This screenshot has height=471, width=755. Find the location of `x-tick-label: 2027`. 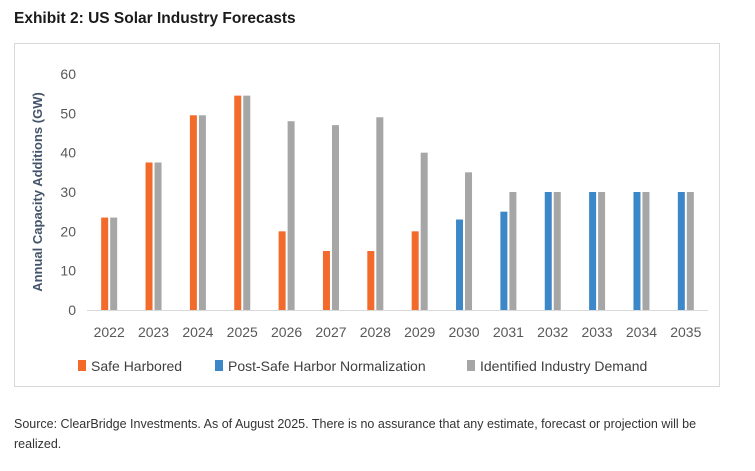

x-tick-label: 2027 is located at coordinates (330, 332).